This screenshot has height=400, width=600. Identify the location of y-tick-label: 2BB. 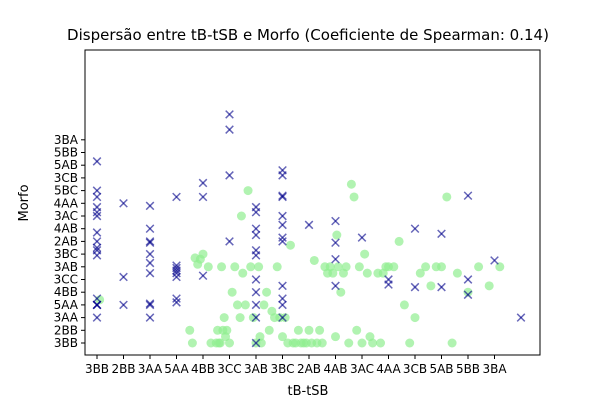
(66, 330).